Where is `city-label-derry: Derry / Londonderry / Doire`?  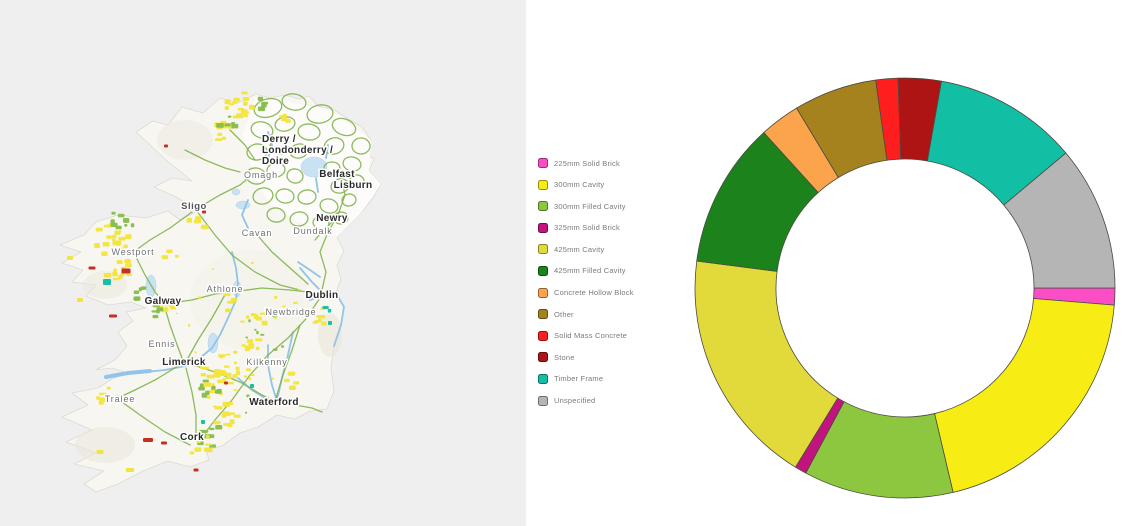 city-label-derry: Derry / Londonderry / Doire is located at coordinates (297, 150).